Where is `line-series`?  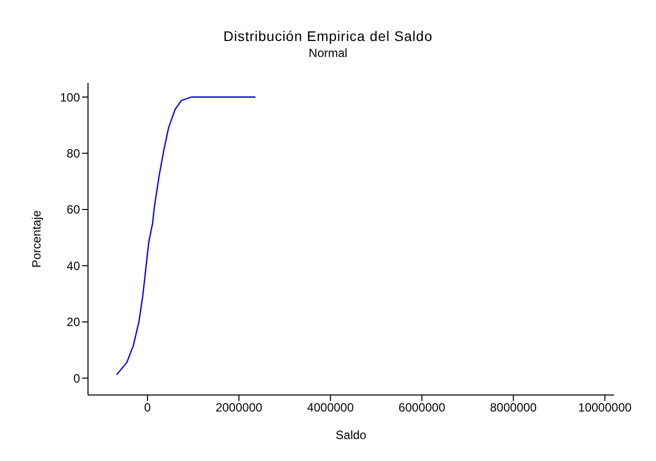
line-series is located at coordinates (186, 236).